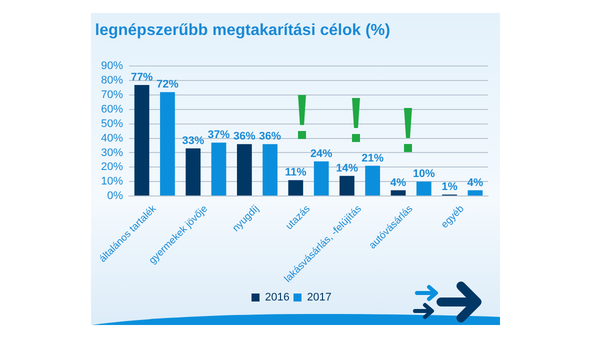  What do you see at coordinates (115, 196) in the screenshot?
I see `y-tick-label: 0%` at bounding box center [115, 196].